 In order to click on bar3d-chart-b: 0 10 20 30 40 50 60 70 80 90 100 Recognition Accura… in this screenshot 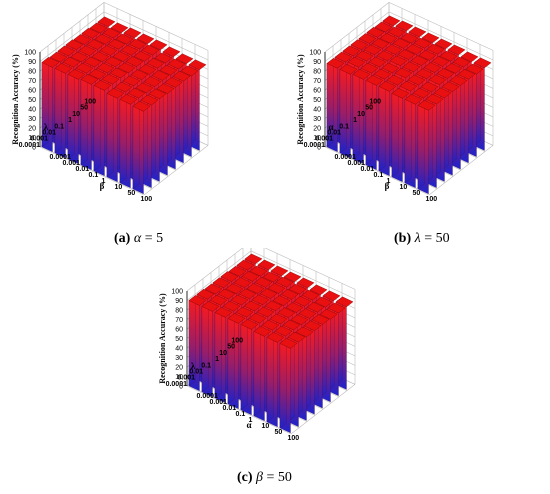, I will do `click(395, 102)`.